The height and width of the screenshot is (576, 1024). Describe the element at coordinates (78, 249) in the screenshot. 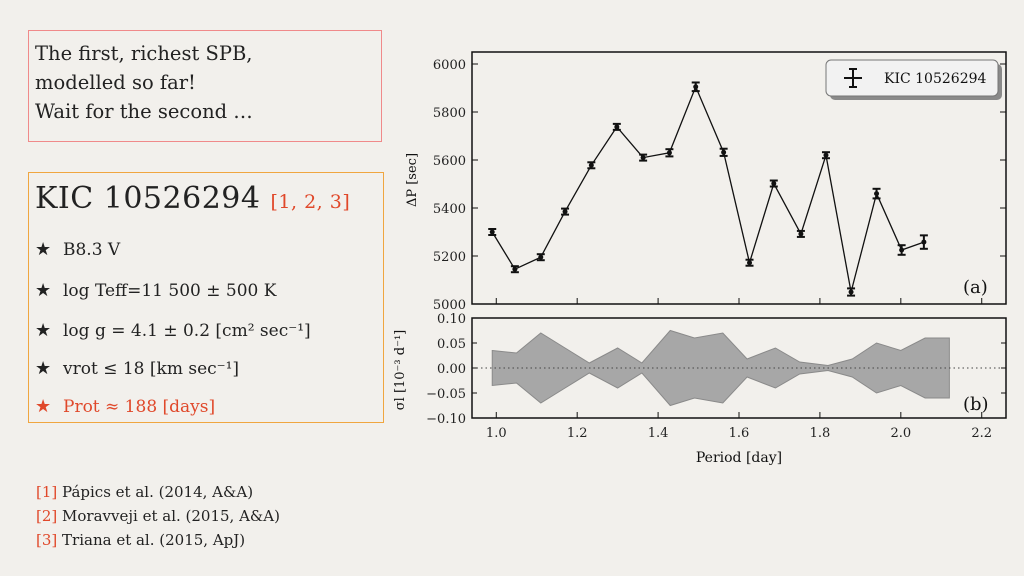

I see `property-spectral-type: ★ B8.3 V` at that location.